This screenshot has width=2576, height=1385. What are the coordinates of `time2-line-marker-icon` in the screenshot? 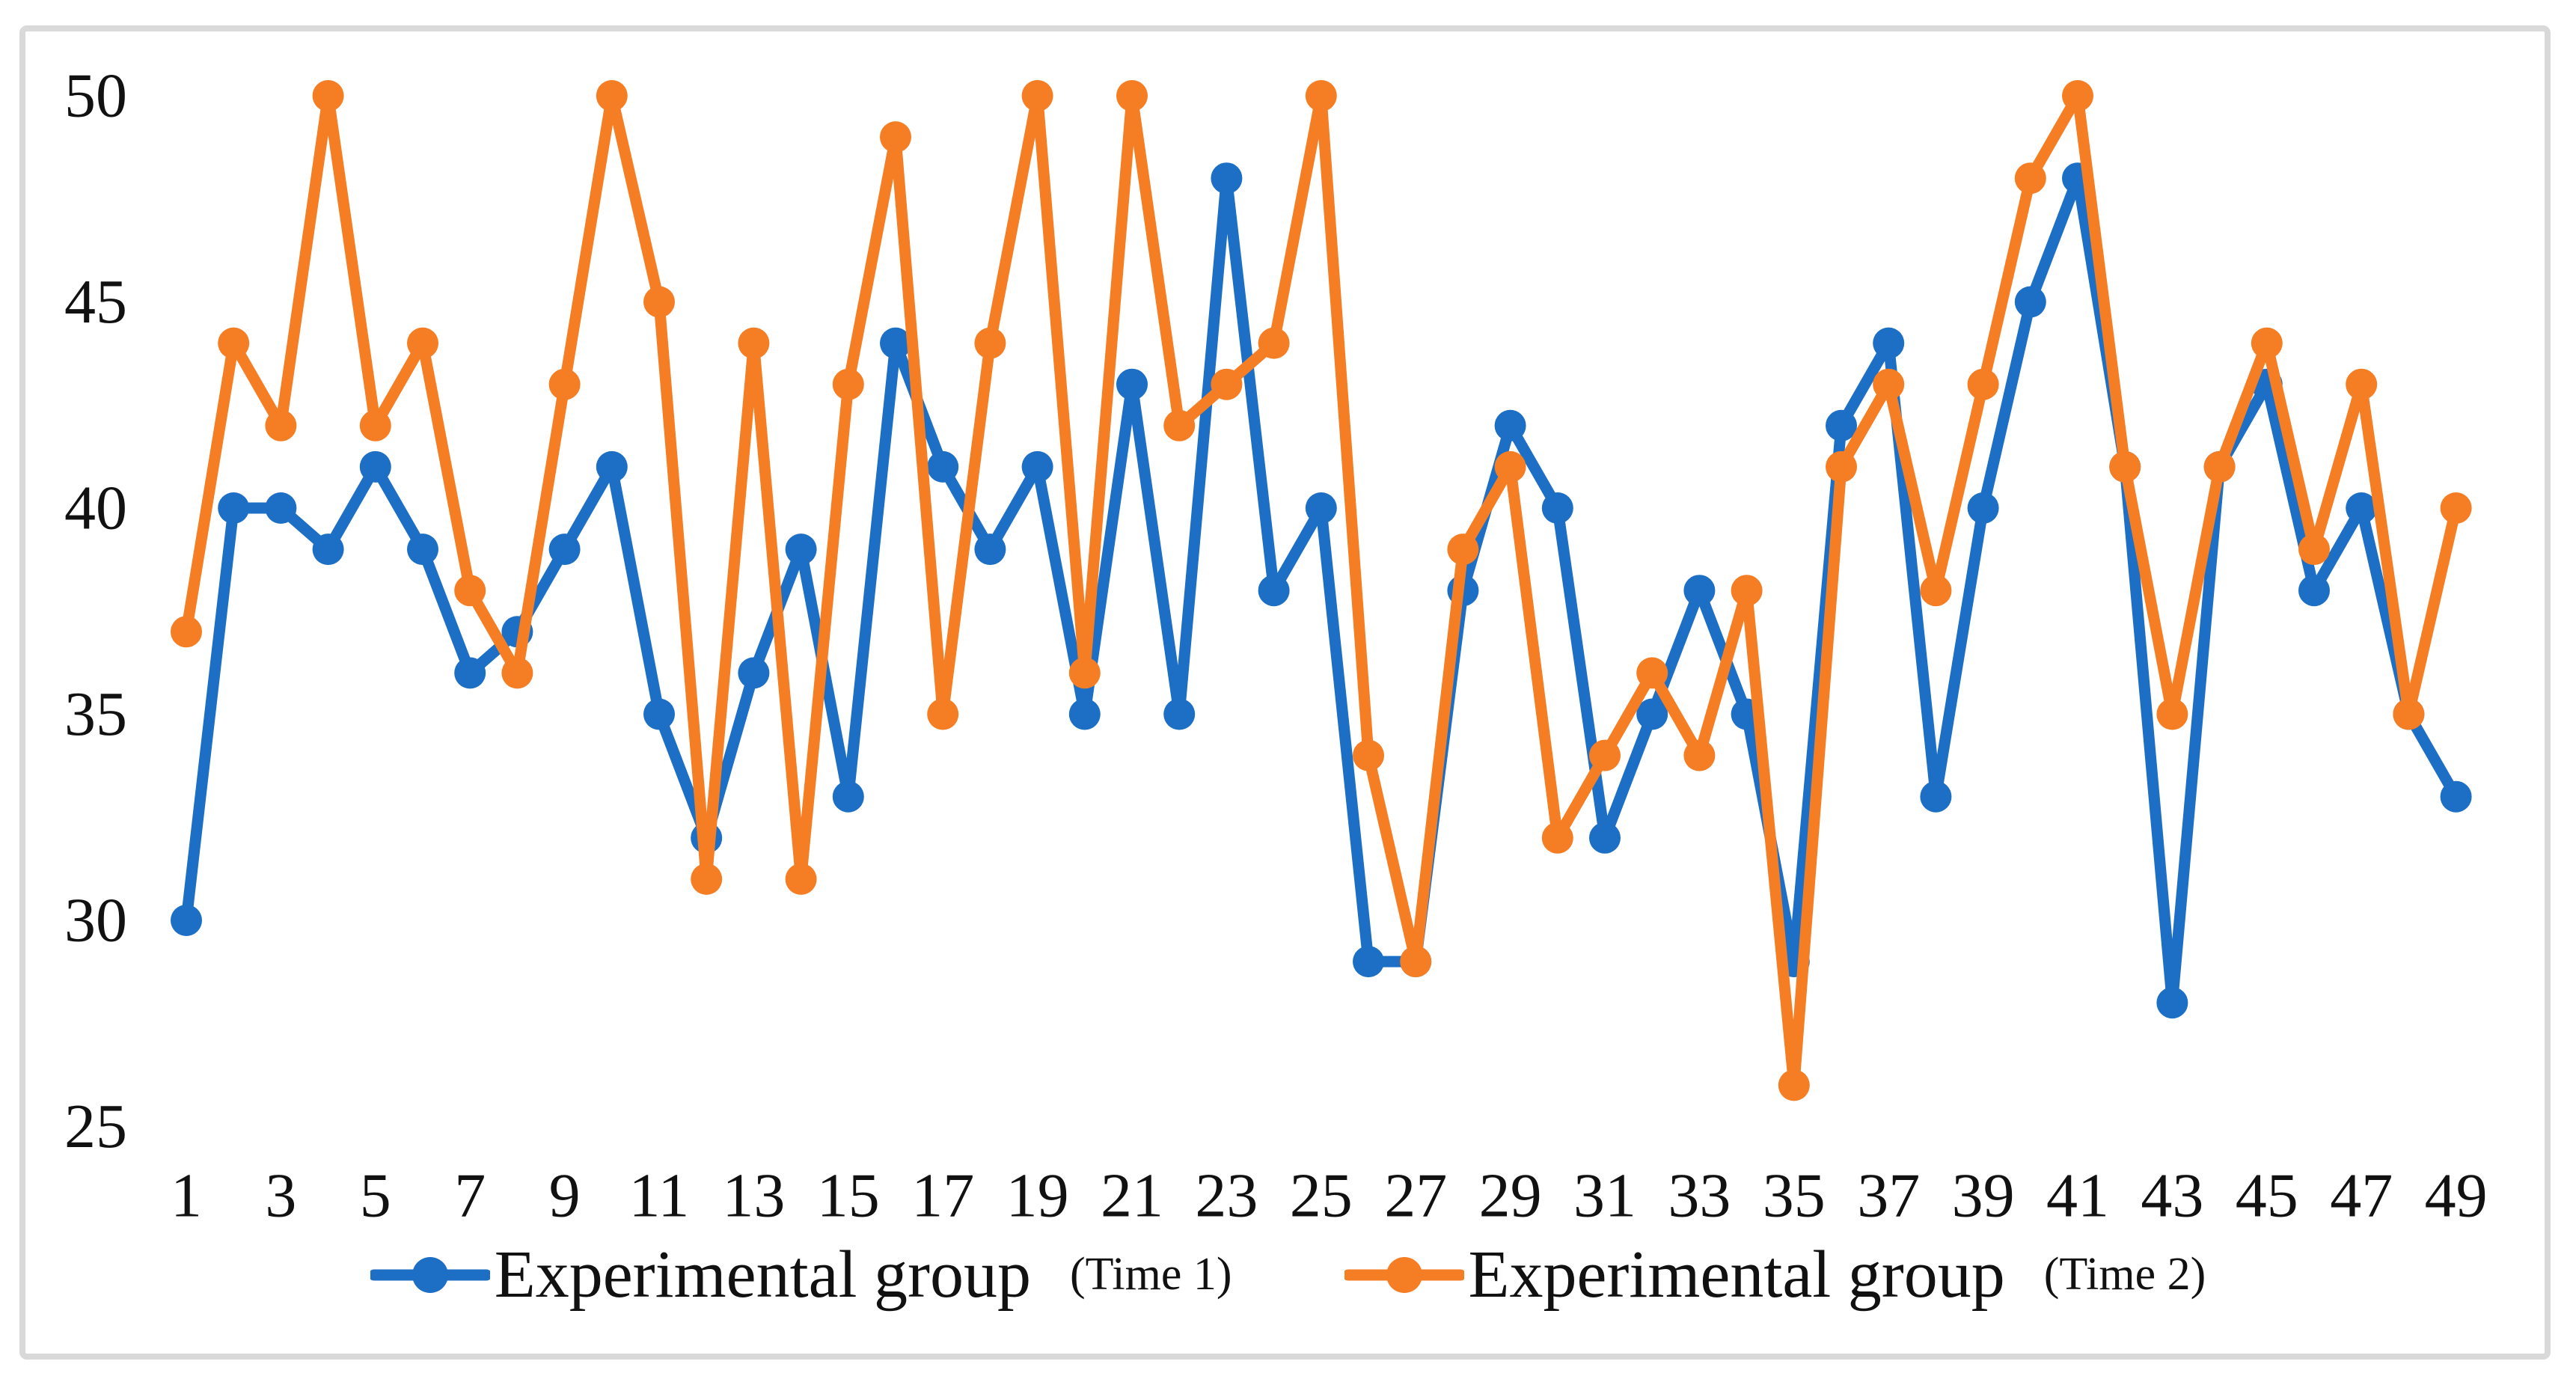 It's located at (1404, 1274).